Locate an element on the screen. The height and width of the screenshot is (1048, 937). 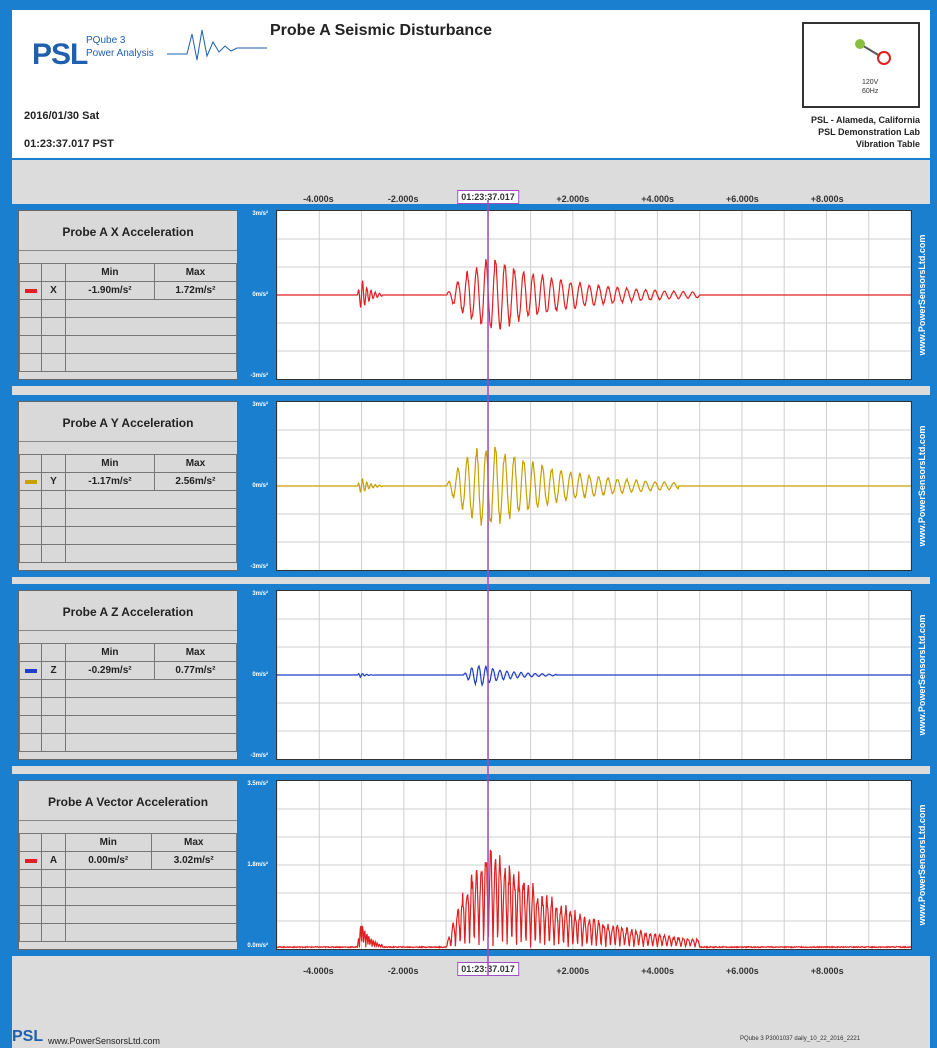
footer-filename: PQube 3 P3001037 daily_10_22_2016_2221 is located at coordinates (800, 1039).